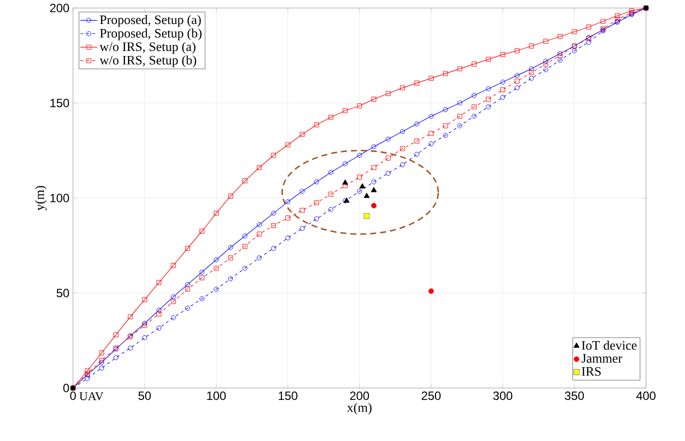 This screenshot has height=441, width=685. I want to click on legend-label: IoT device, so click(609, 345).